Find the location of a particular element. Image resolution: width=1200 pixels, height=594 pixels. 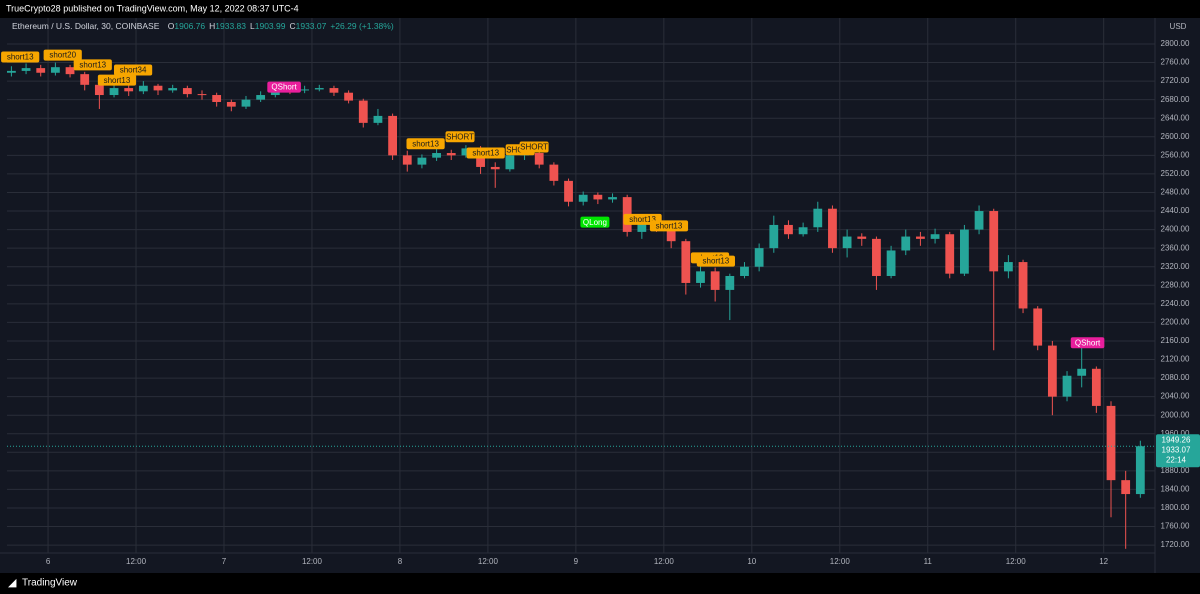

ohlc-value: 1906.76 is located at coordinates (189, 26).